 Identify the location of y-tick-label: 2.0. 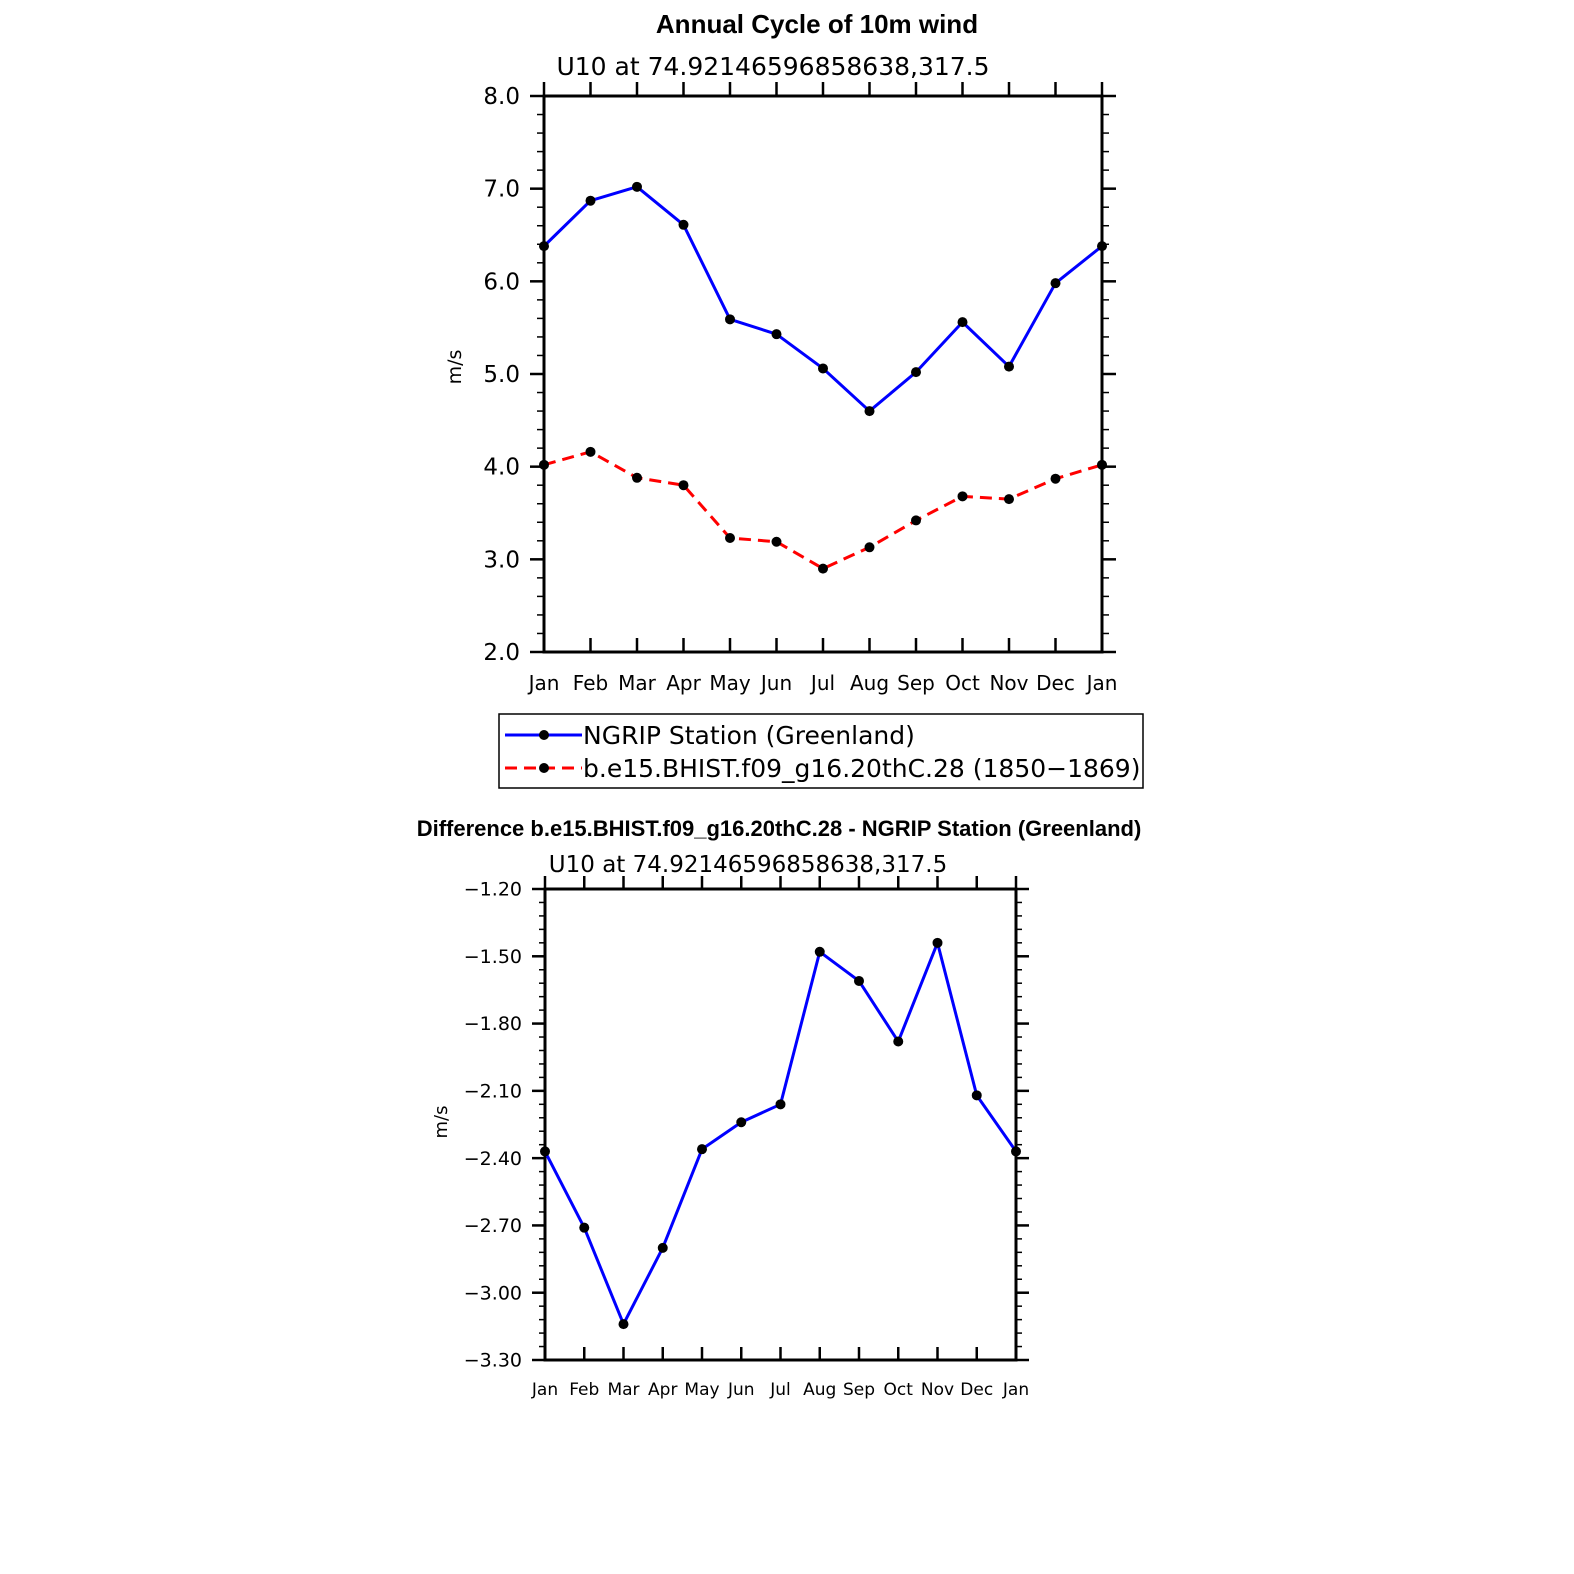
(501, 653).